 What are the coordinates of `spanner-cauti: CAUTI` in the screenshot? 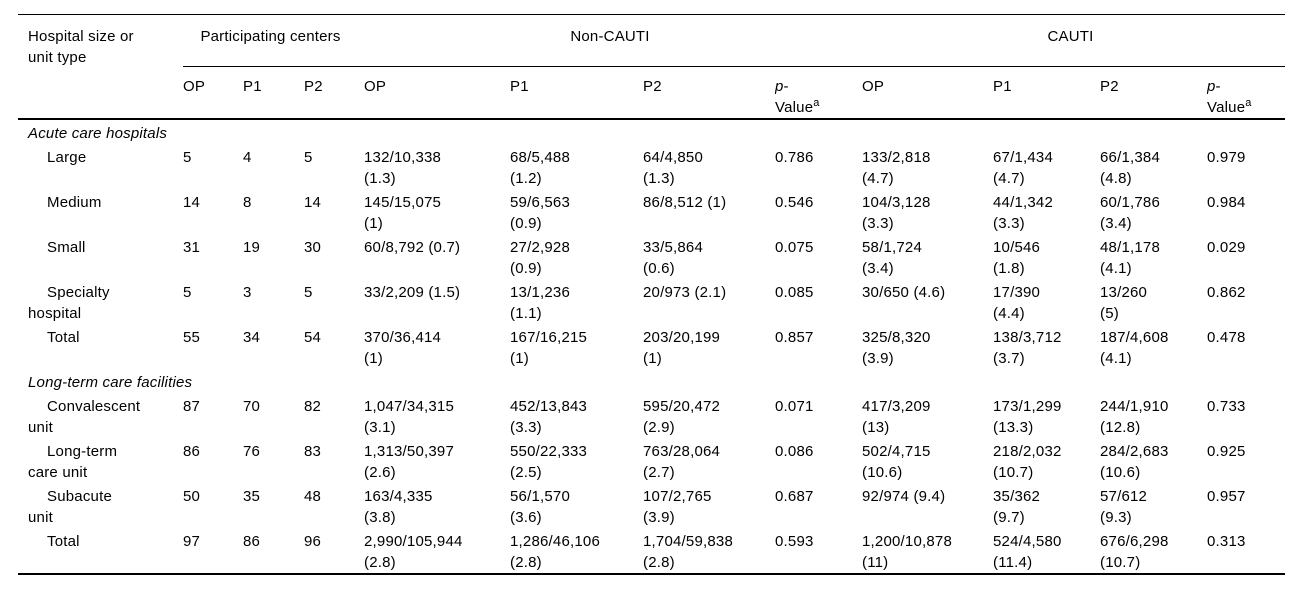 It's located at (1073, 40).